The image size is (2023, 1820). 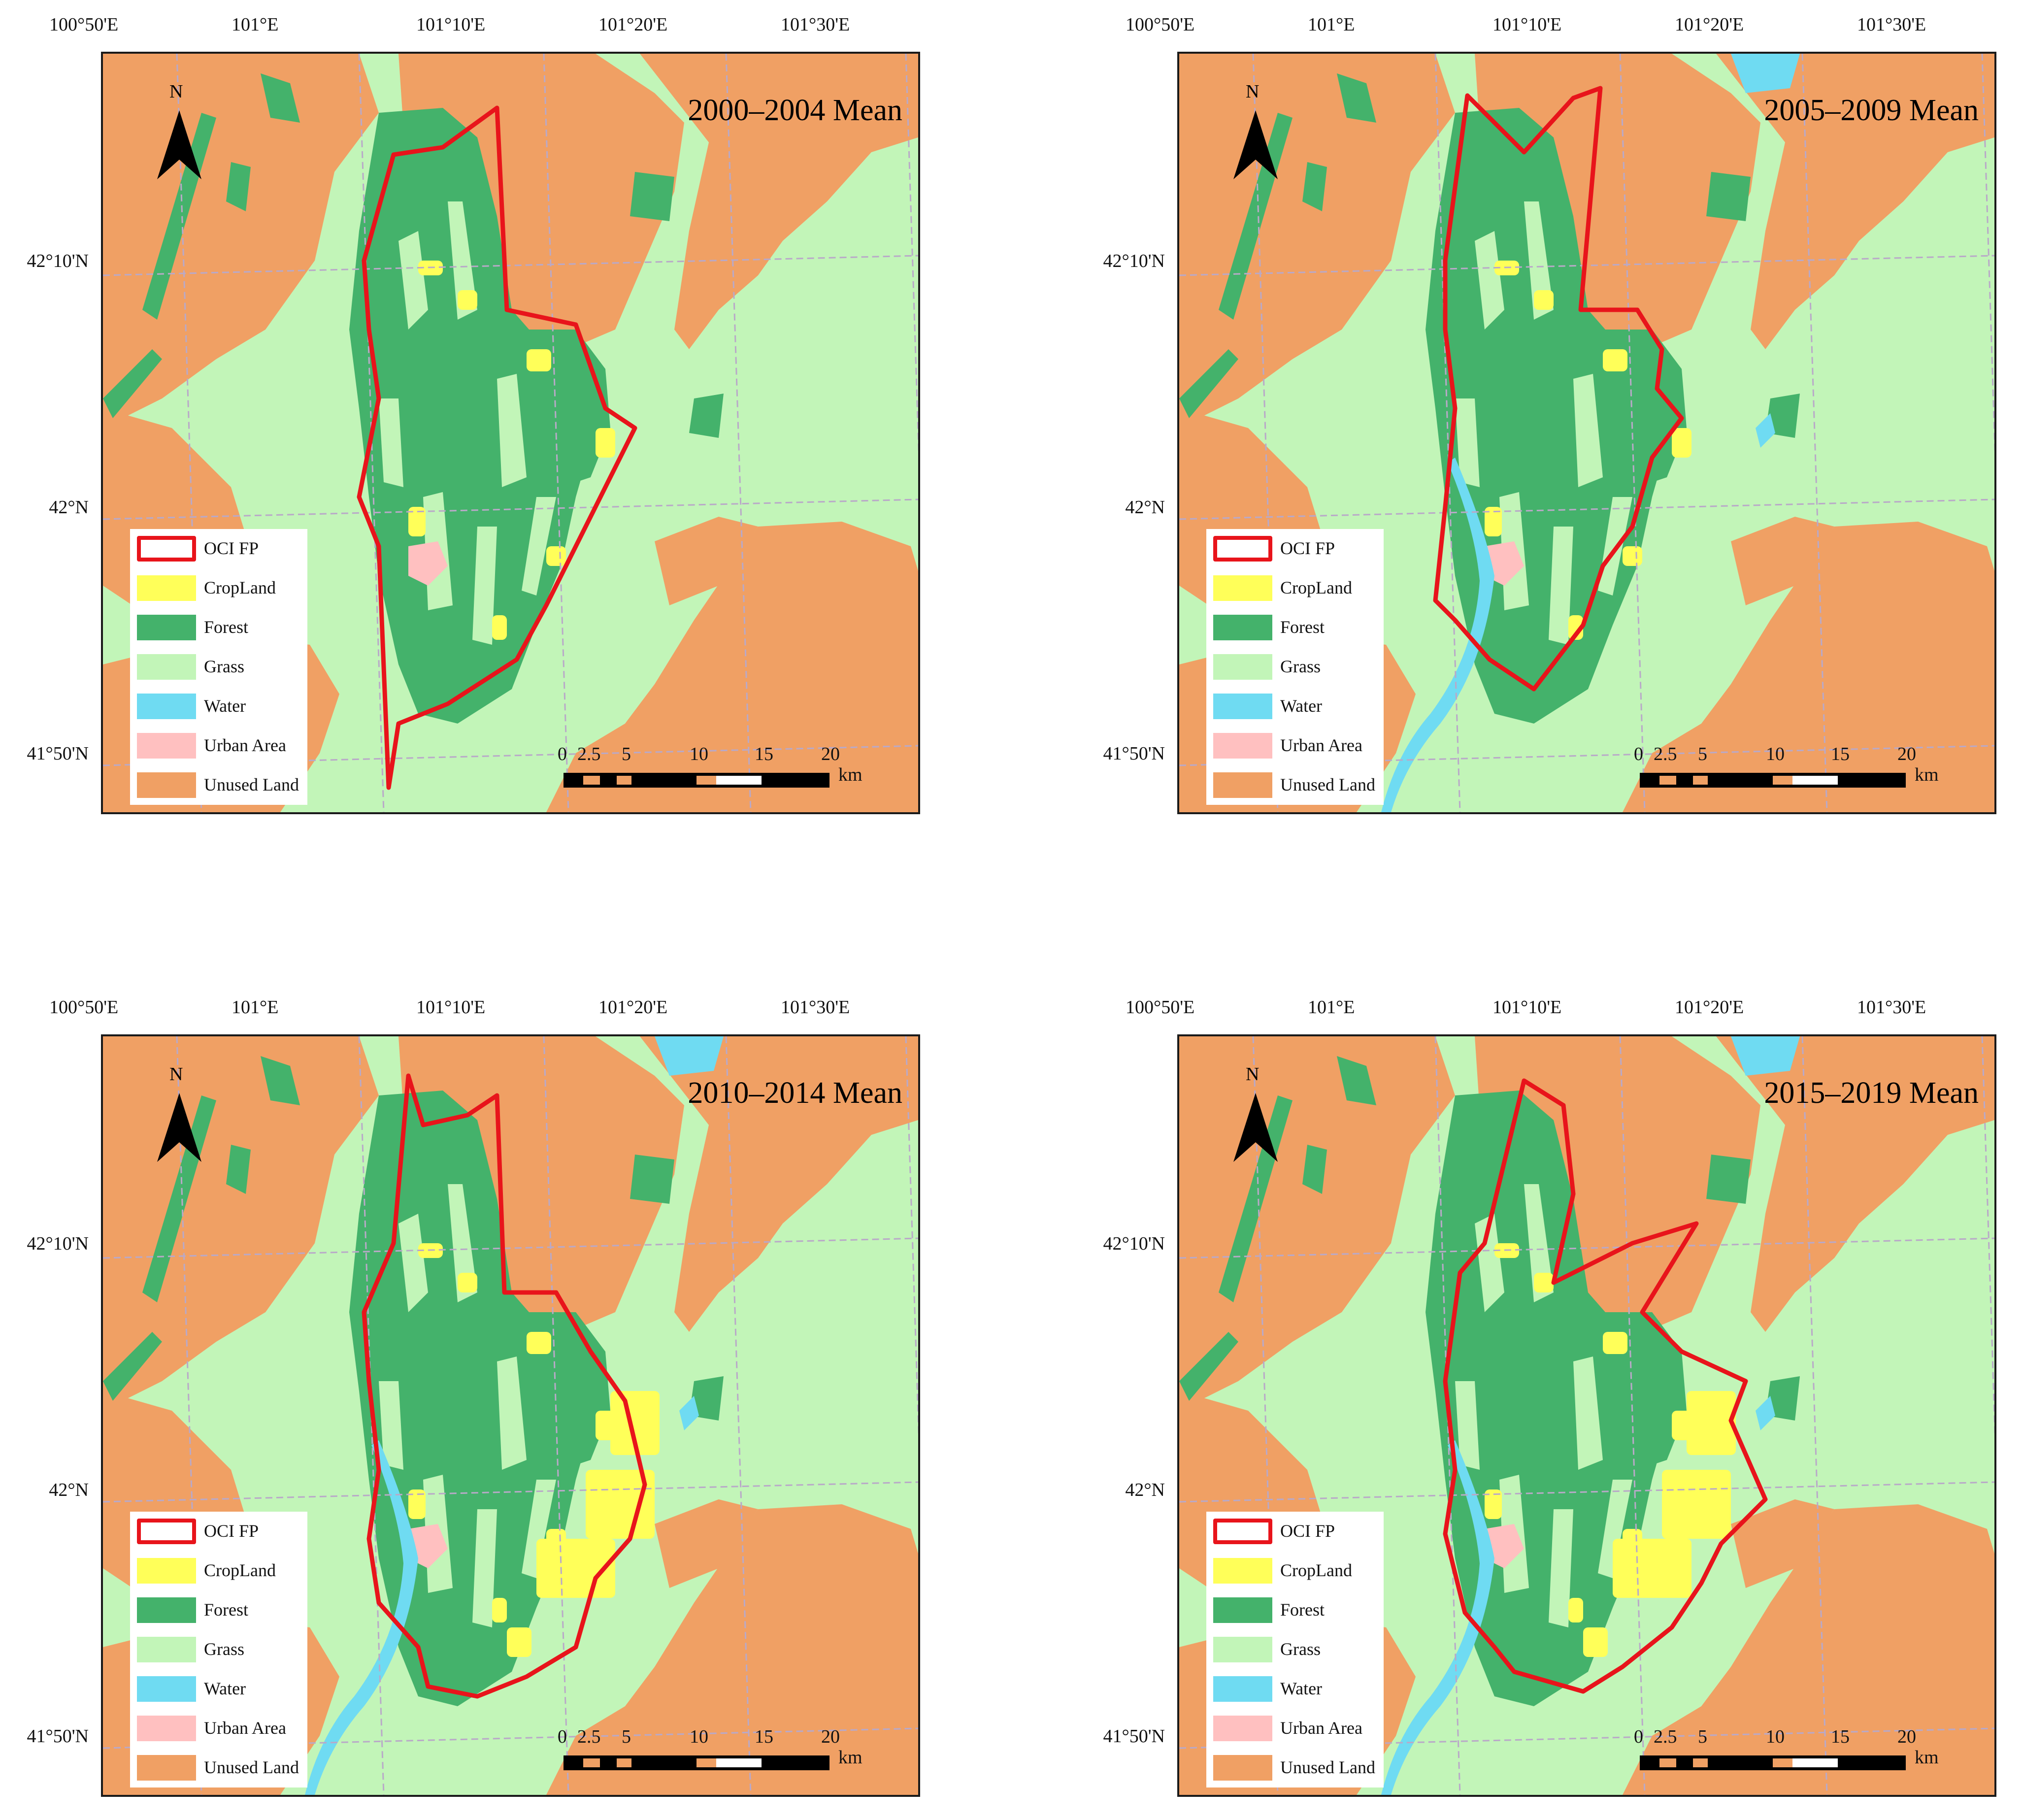 I want to click on scale-bar, so click(x=696, y=780).